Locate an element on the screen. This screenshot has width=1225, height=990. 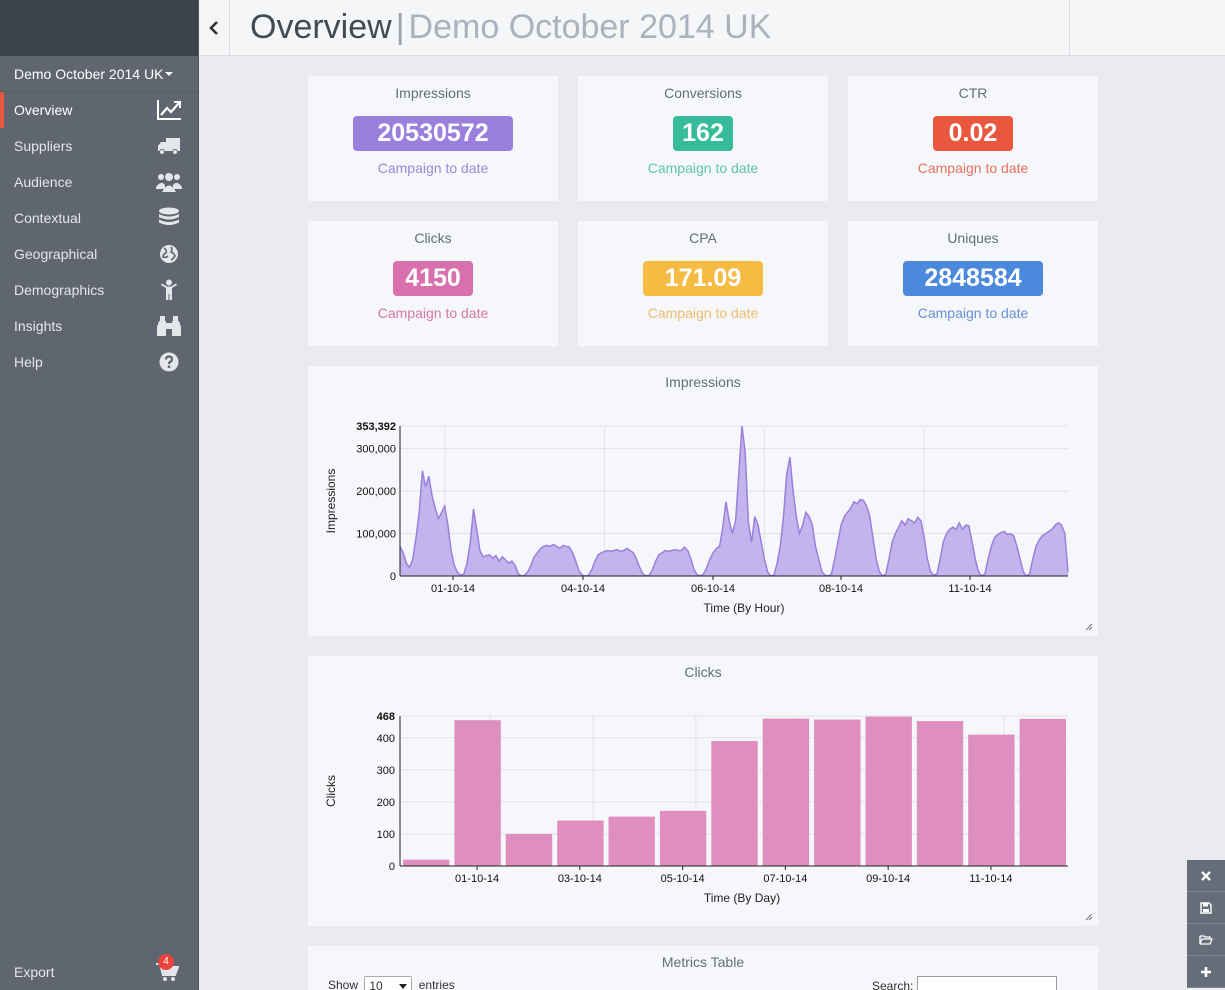
users-icon is located at coordinates (169, 182).